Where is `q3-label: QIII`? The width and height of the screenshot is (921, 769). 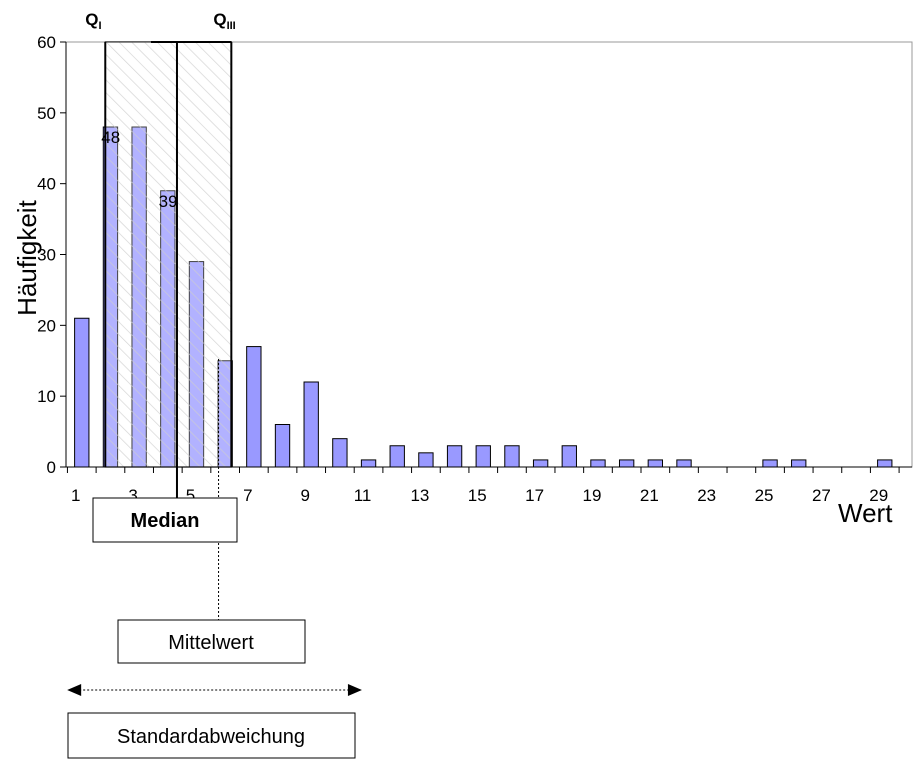 q3-label: QIII is located at coordinates (224, 21).